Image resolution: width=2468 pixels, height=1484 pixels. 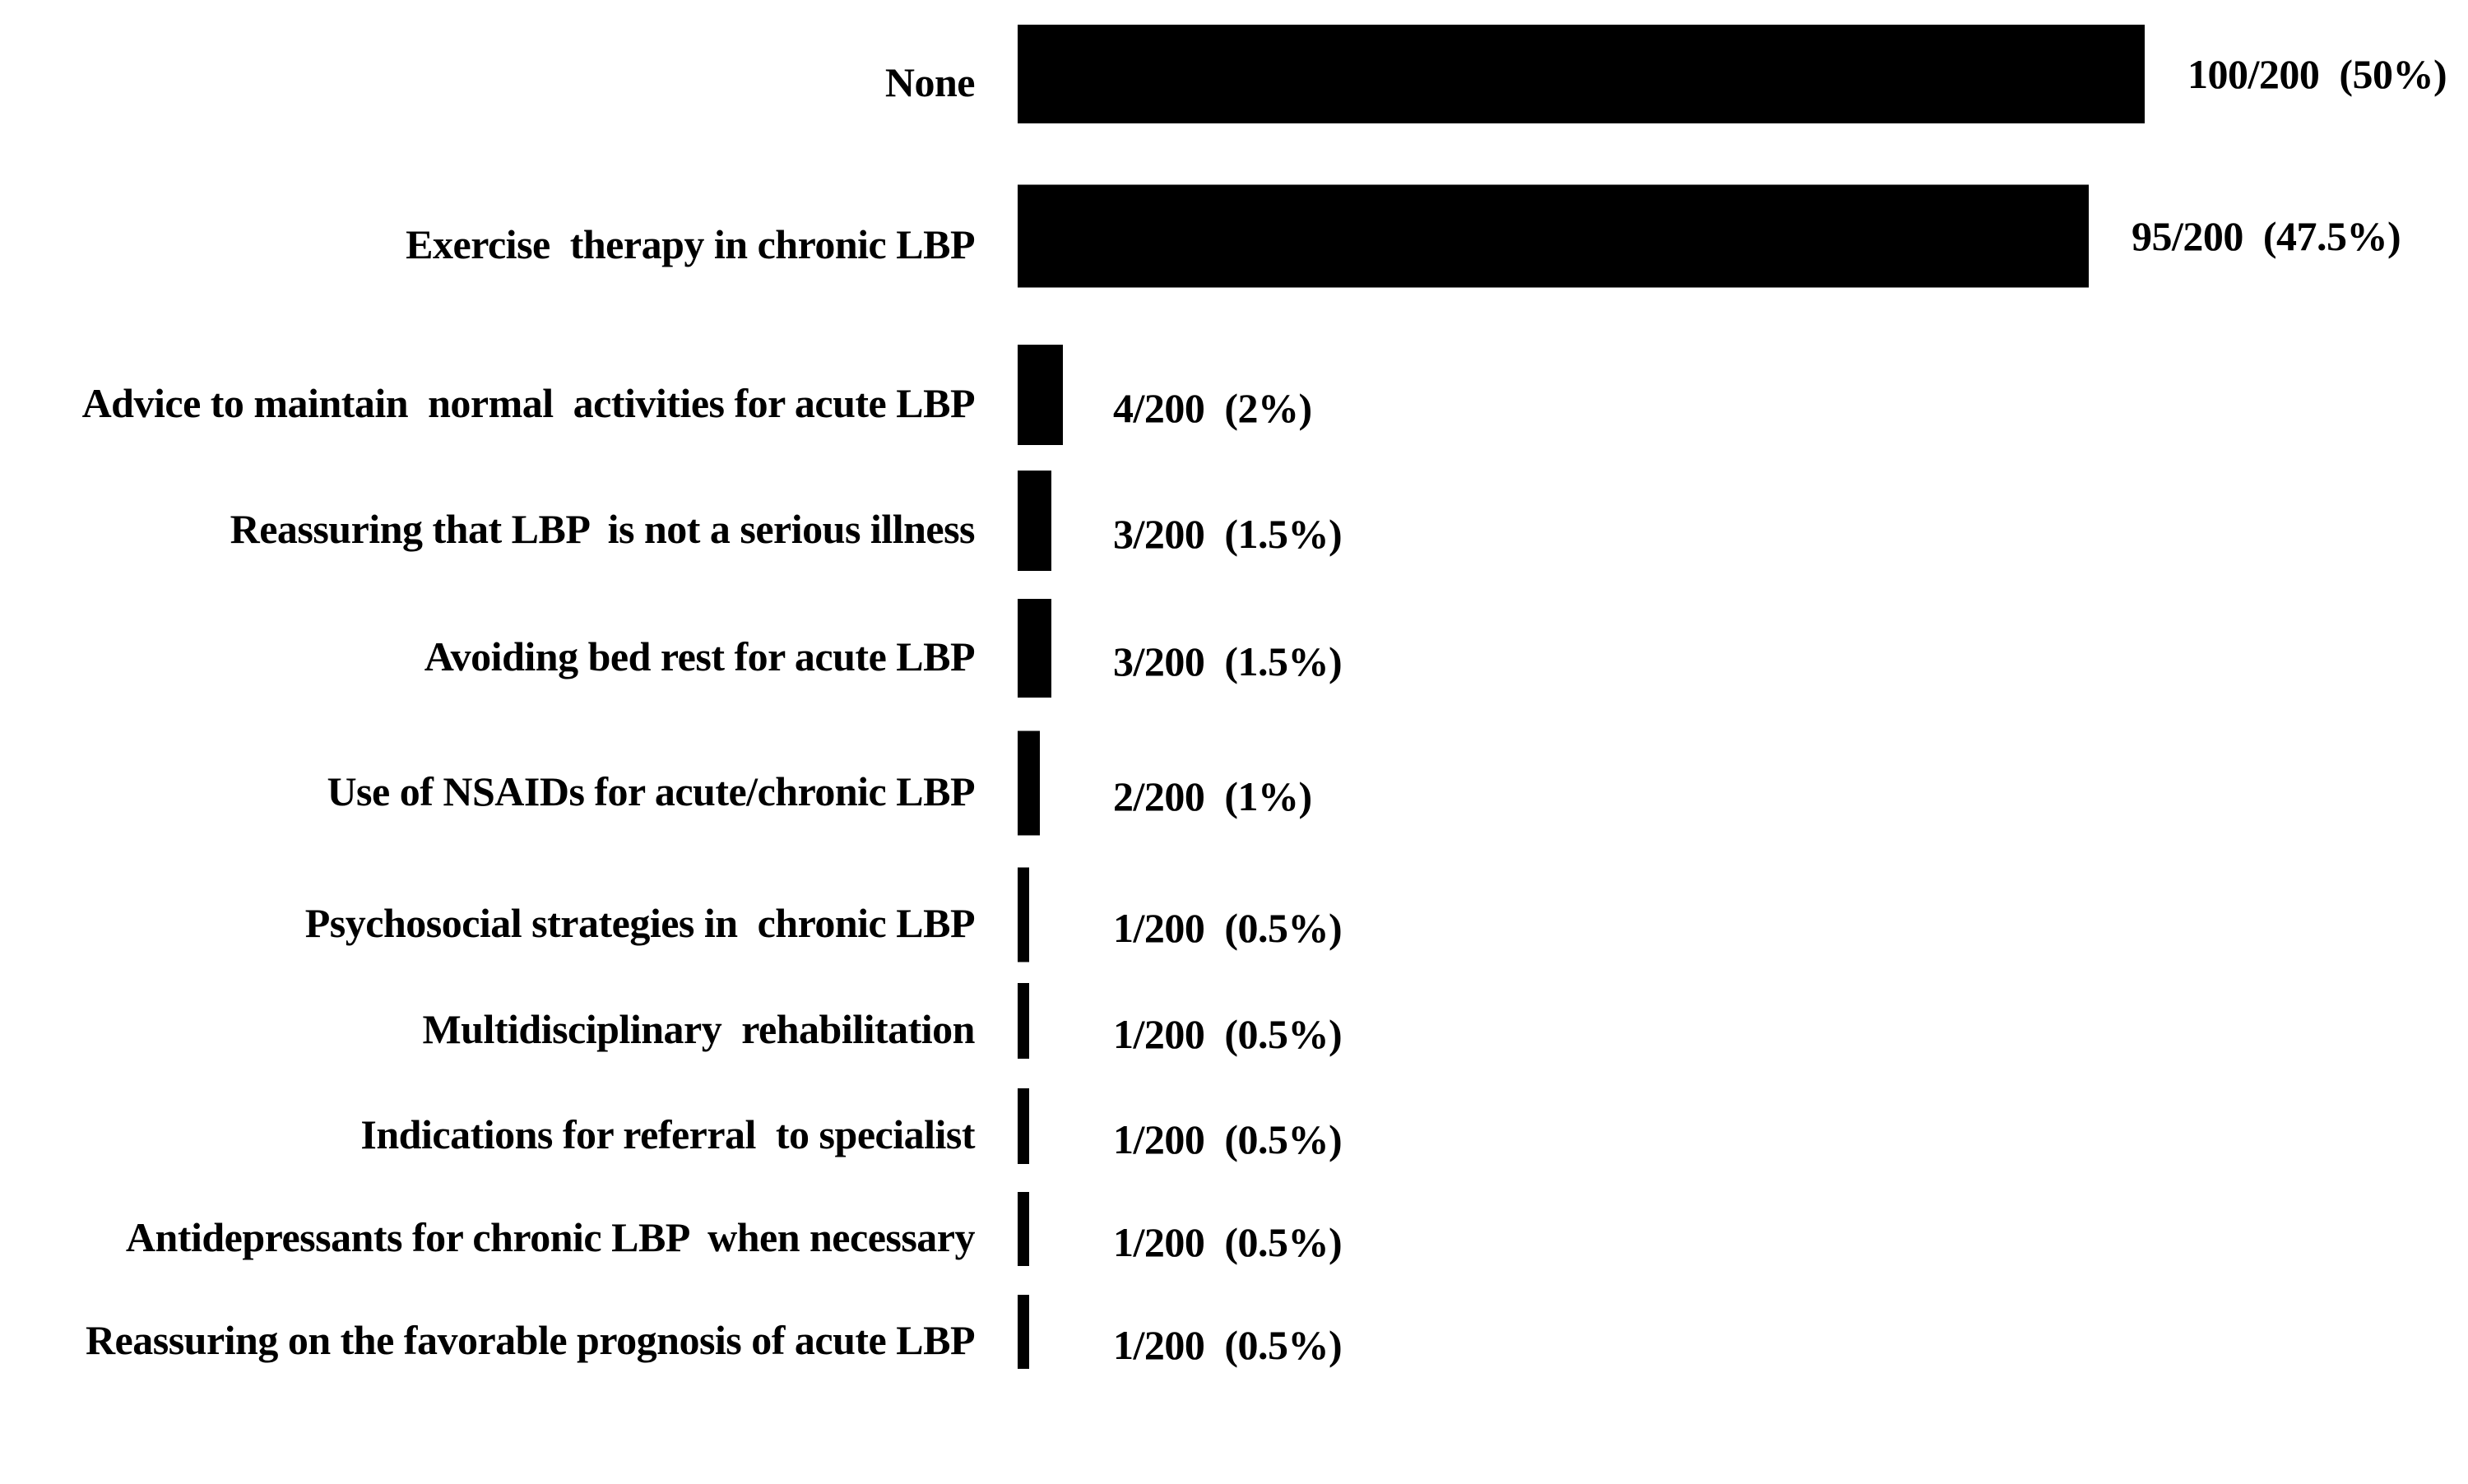 I want to click on category-label: None, so click(x=930, y=82).